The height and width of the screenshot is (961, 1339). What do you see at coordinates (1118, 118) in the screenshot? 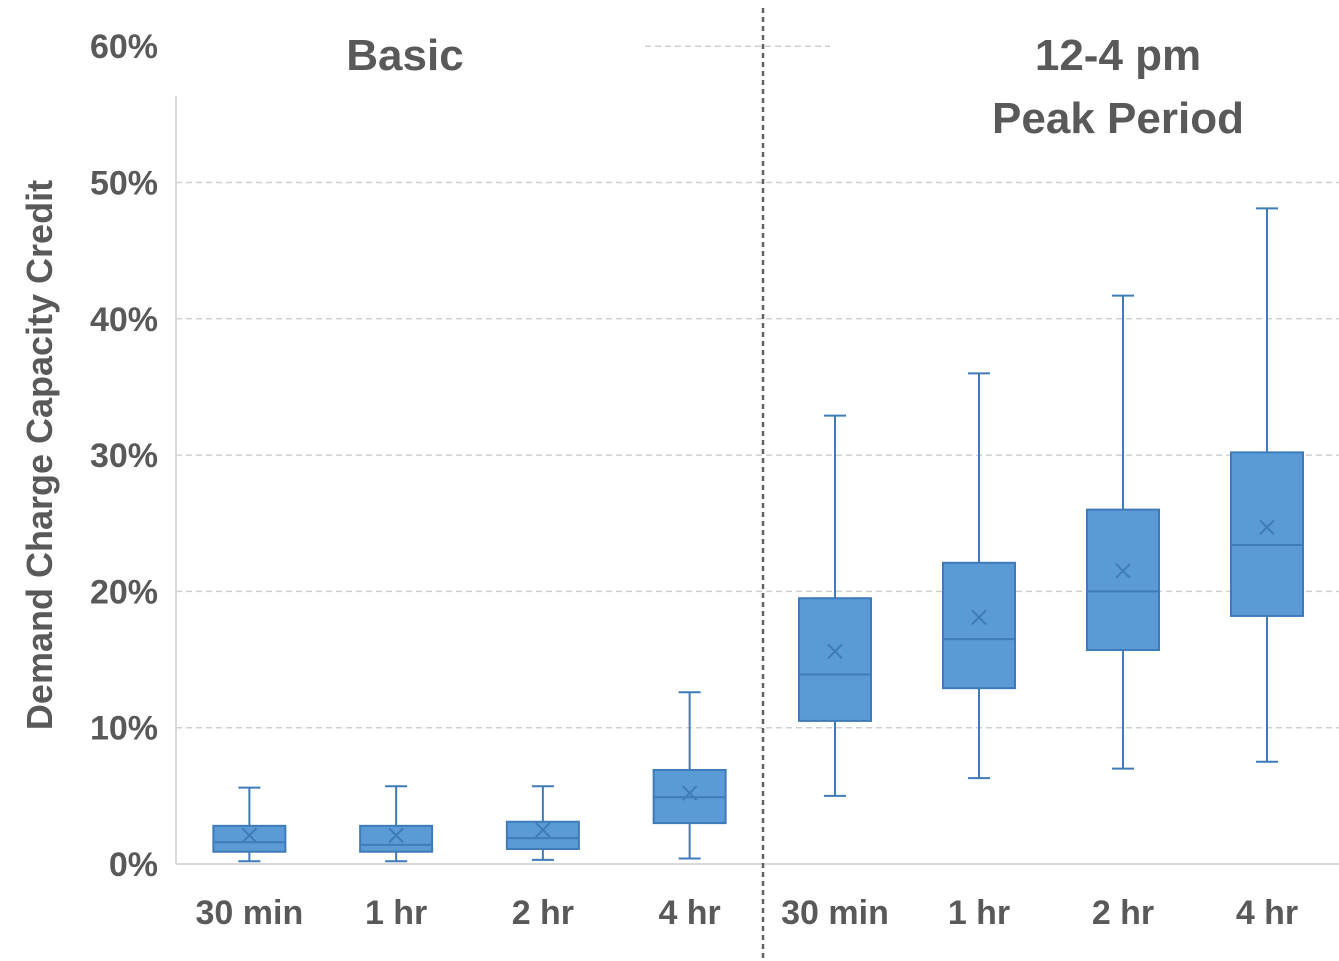
I see `group-title: Peak Period` at bounding box center [1118, 118].